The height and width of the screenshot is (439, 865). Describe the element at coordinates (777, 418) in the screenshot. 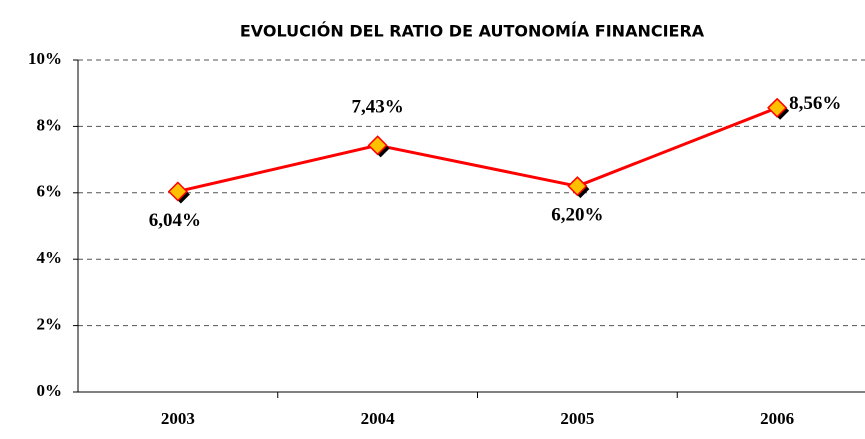

I see `x-tick-label: 2006` at that location.